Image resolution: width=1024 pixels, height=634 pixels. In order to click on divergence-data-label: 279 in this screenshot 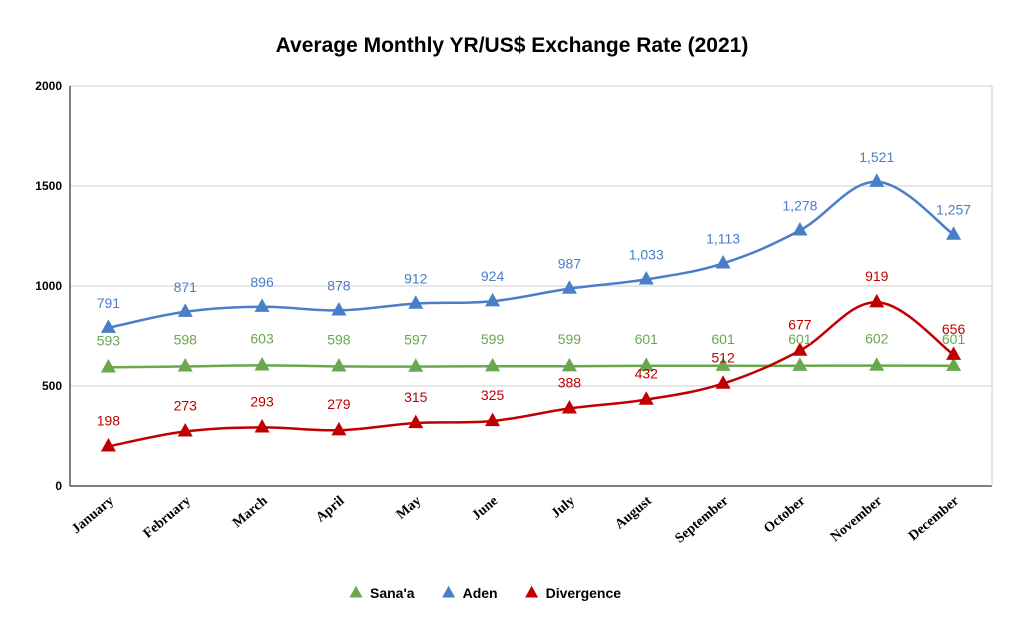, I will do `click(339, 404)`.